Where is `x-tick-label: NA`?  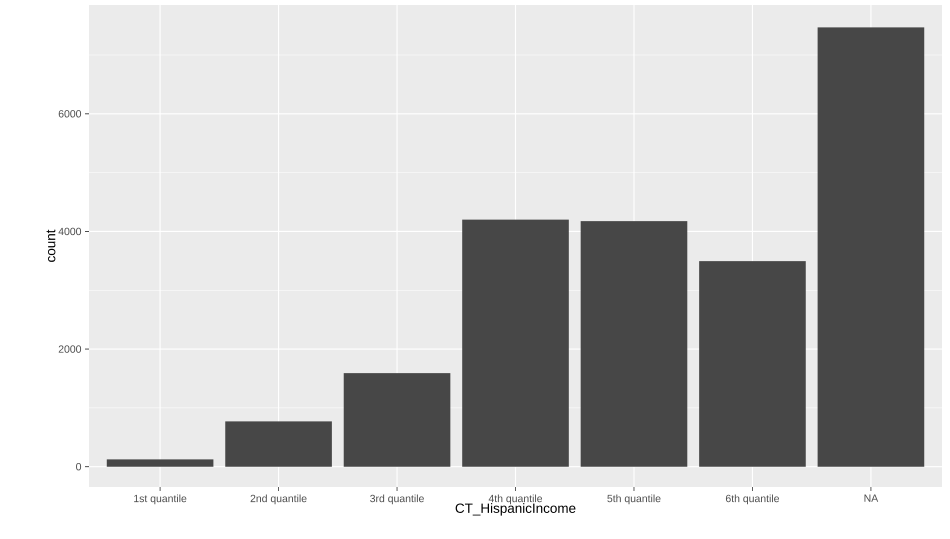
x-tick-label: NA is located at coordinates (871, 498).